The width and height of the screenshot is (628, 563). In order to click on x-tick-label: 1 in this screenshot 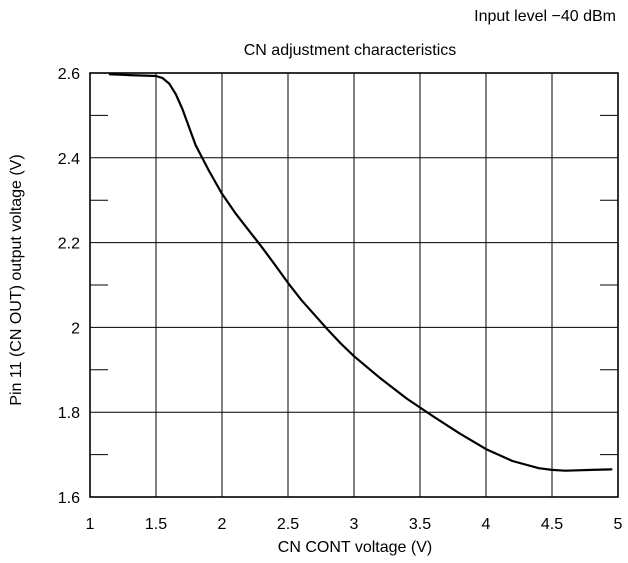, I will do `click(90, 524)`.